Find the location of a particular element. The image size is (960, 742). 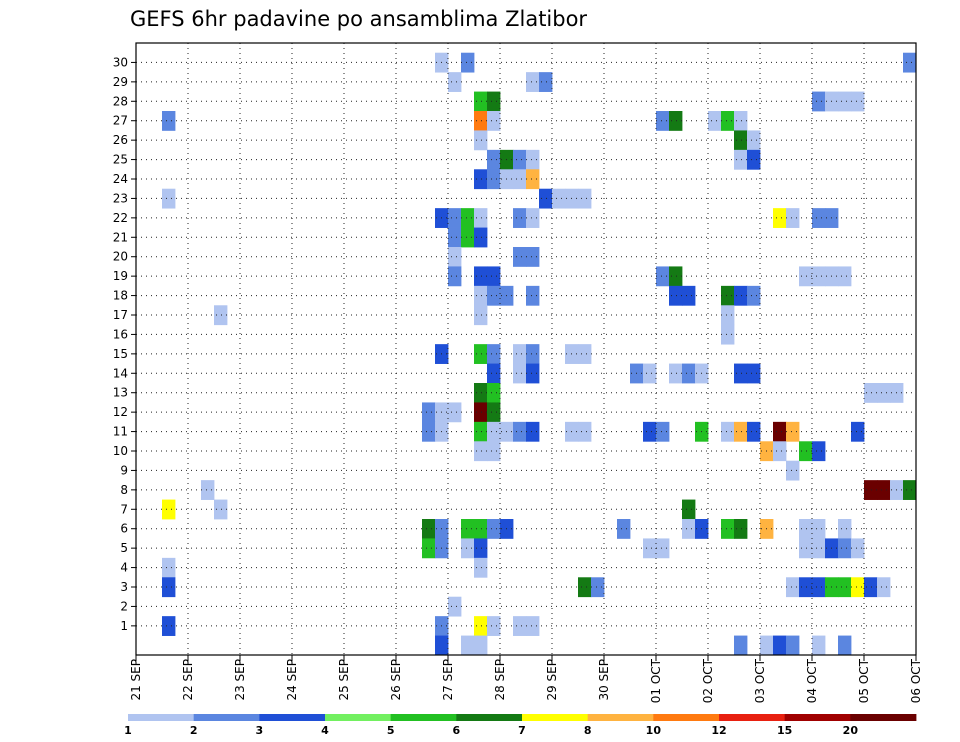

legend-label: 8 is located at coordinates (588, 730).